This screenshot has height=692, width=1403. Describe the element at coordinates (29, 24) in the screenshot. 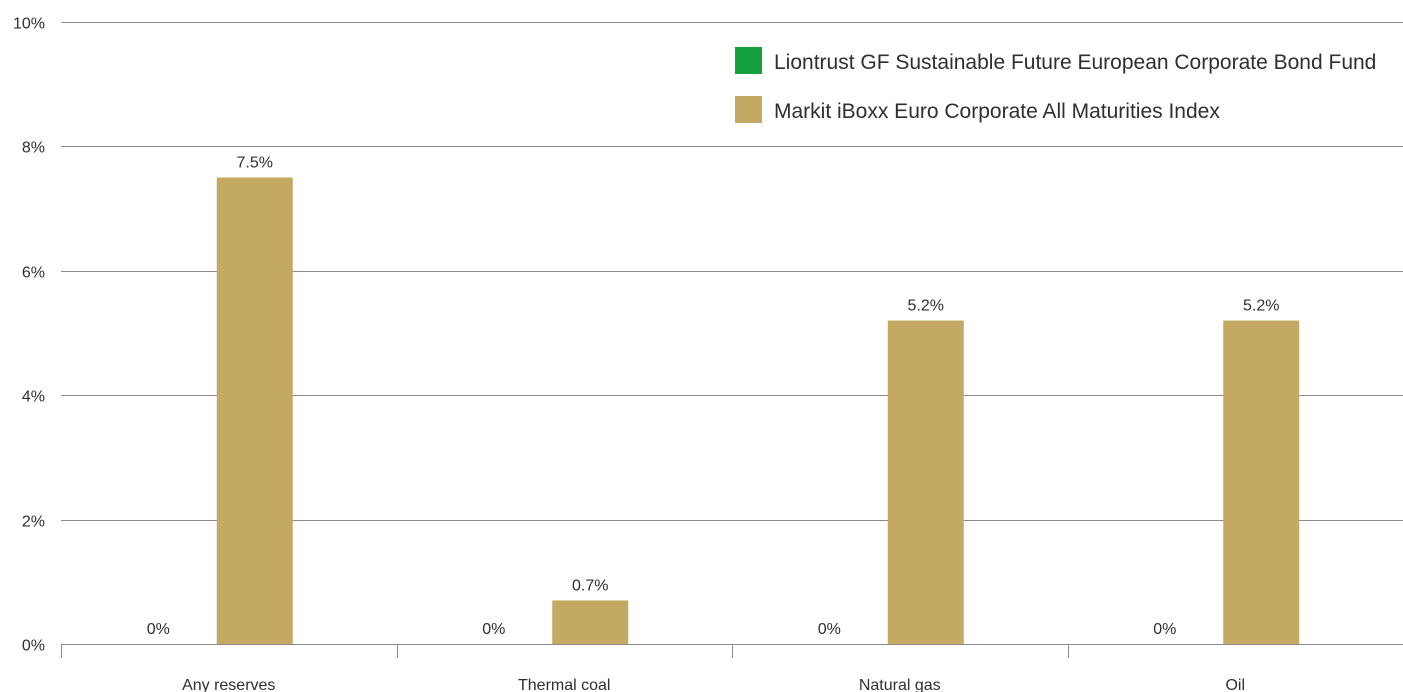

I see `y-tick-label: 10%` at that location.